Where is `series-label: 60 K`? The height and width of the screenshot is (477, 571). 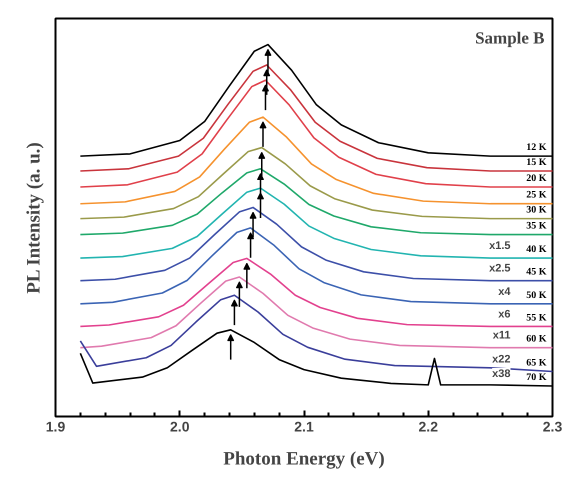
series-label: 60 K is located at coordinates (536, 339).